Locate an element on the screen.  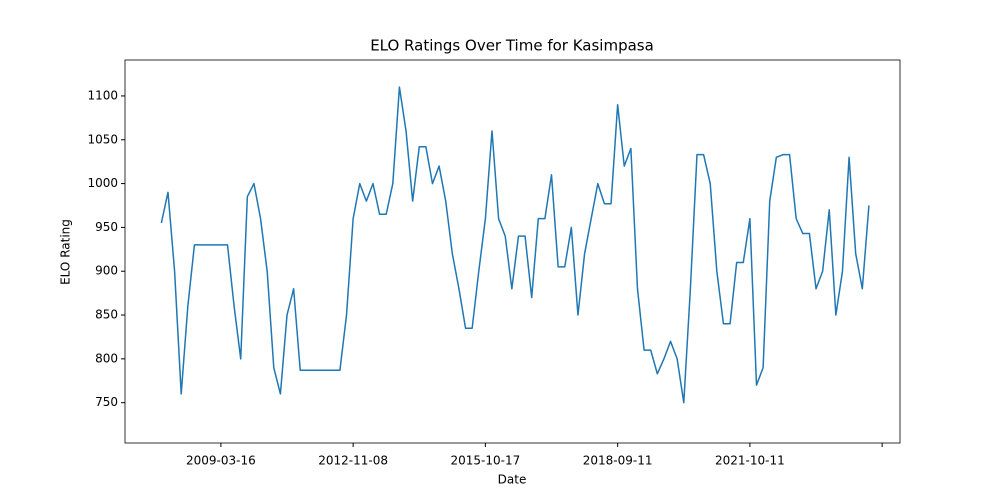
y-axis-label: ELO Rating is located at coordinates (66, 252).